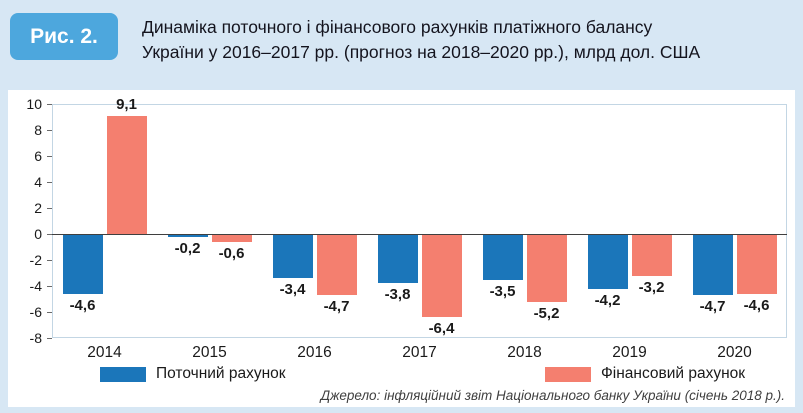 This screenshot has height=413, width=803. Describe the element at coordinates (38, 182) in the screenshot. I see `y-tick-label: 4` at that location.